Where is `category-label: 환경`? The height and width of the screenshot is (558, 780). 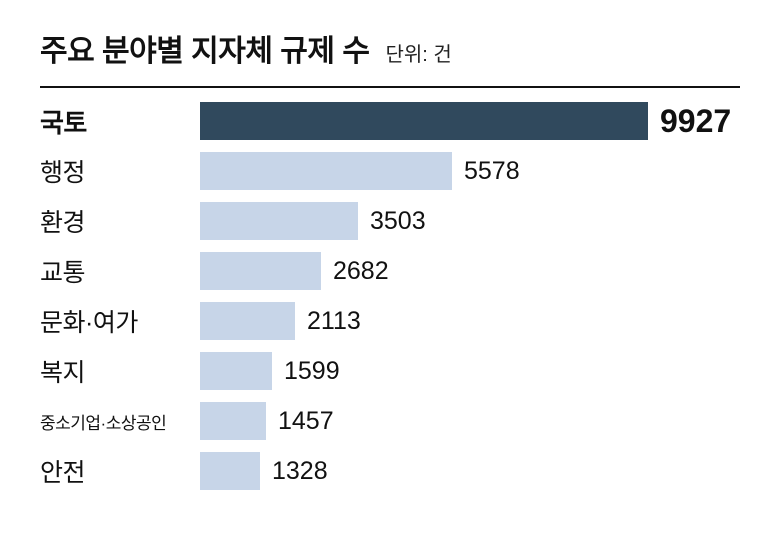
category-label: 환경 is located at coordinates (63, 223).